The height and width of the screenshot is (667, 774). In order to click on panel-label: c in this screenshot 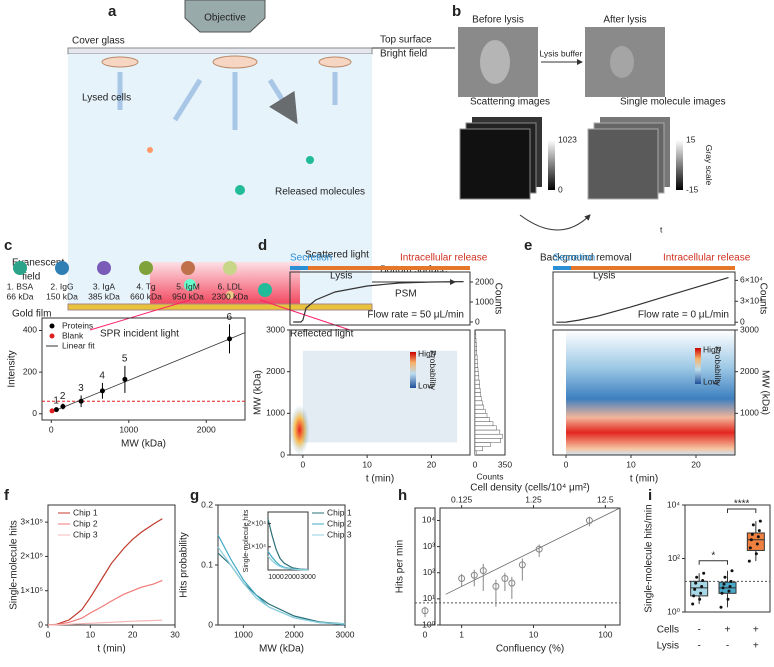, I will do `click(8, 245)`.